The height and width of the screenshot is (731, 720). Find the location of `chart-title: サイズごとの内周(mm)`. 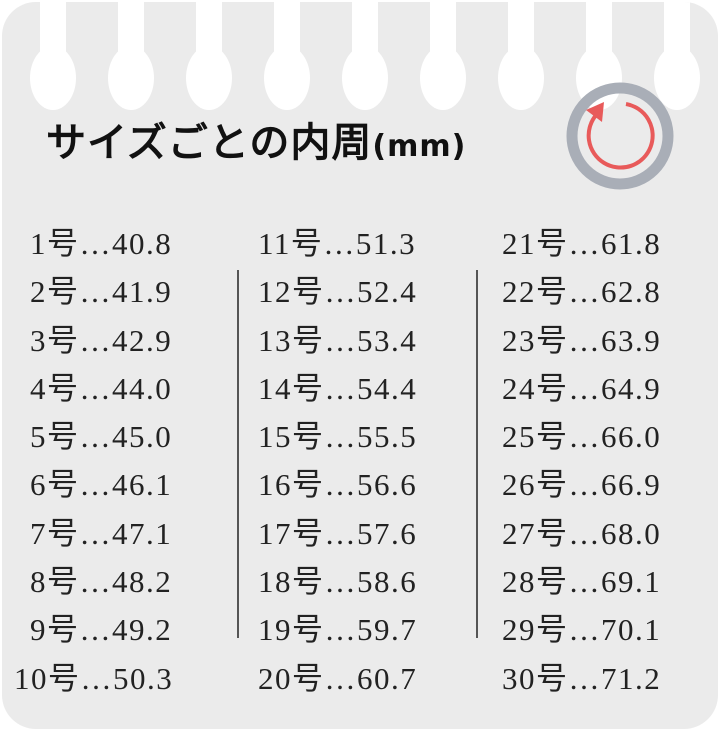

chart-title: サイズごとの内周(mm) is located at coordinates (256, 139).